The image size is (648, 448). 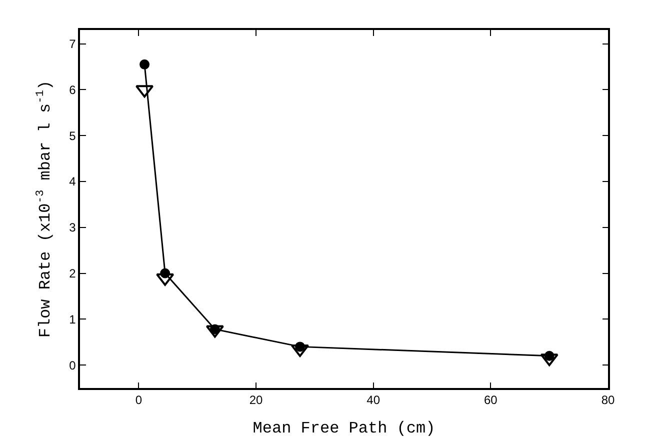 What do you see at coordinates (72, 273) in the screenshot?
I see `y-tick-label: 2` at bounding box center [72, 273].